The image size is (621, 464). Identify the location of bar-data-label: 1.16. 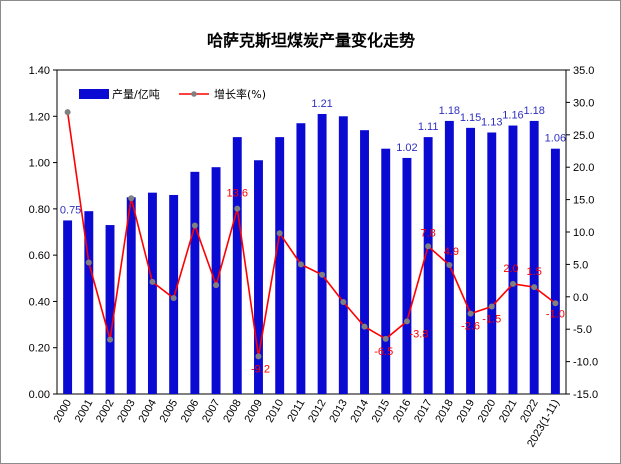
(512, 116).